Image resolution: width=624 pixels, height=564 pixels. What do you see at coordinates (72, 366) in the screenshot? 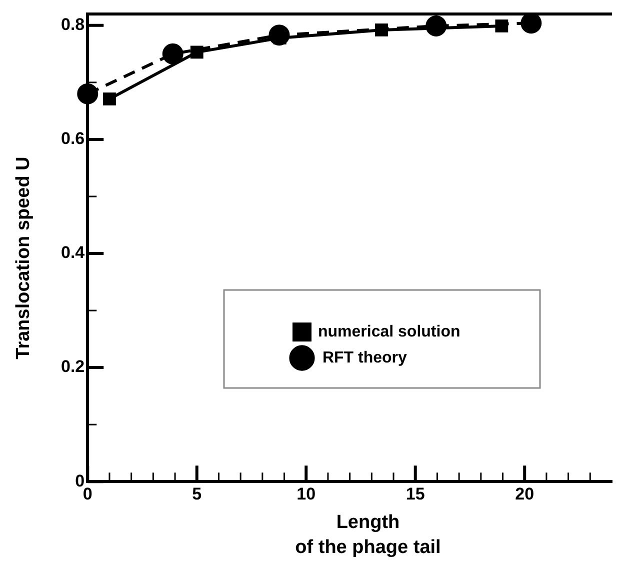
I see `y-tick-label: 0.2` at bounding box center [72, 366].